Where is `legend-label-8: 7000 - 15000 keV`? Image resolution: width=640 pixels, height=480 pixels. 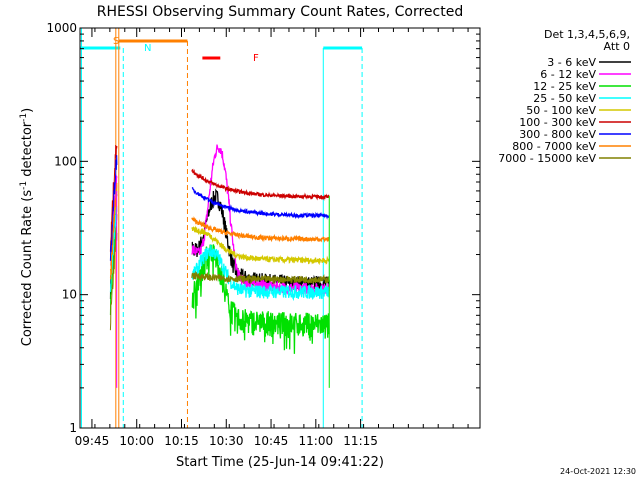 legend-label-8: 7000 - 15000 keV is located at coordinates (547, 158).